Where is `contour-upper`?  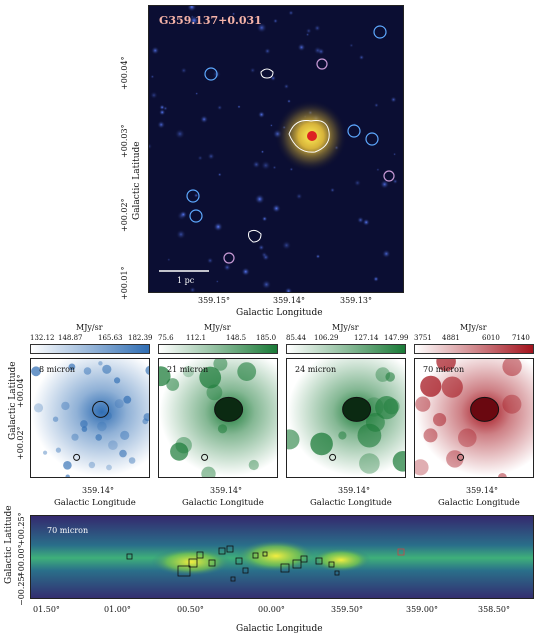 contour-upper is located at coordinates (267, 73).